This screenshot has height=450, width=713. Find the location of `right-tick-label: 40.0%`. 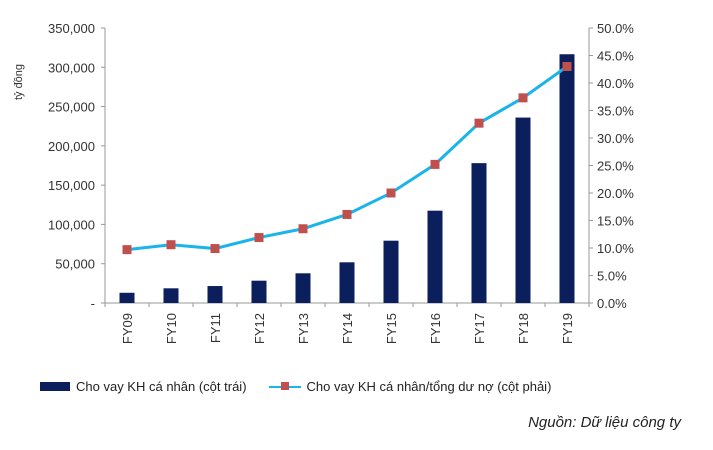

right-tick-label: 40.0% is located at coordinates (615, 83).